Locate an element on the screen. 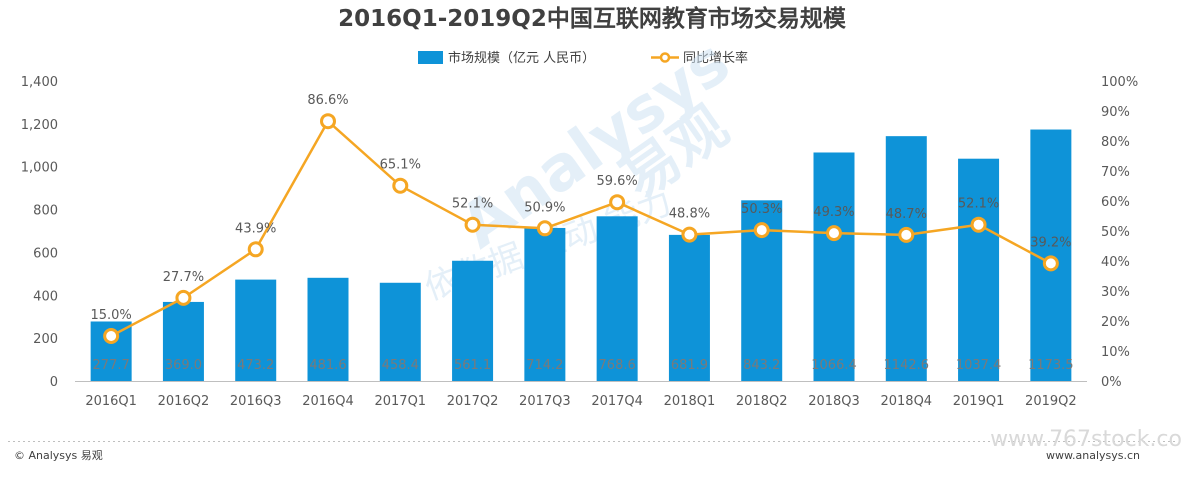  x-tick-label: 2017Q4 is located at coordinates (617, 401).